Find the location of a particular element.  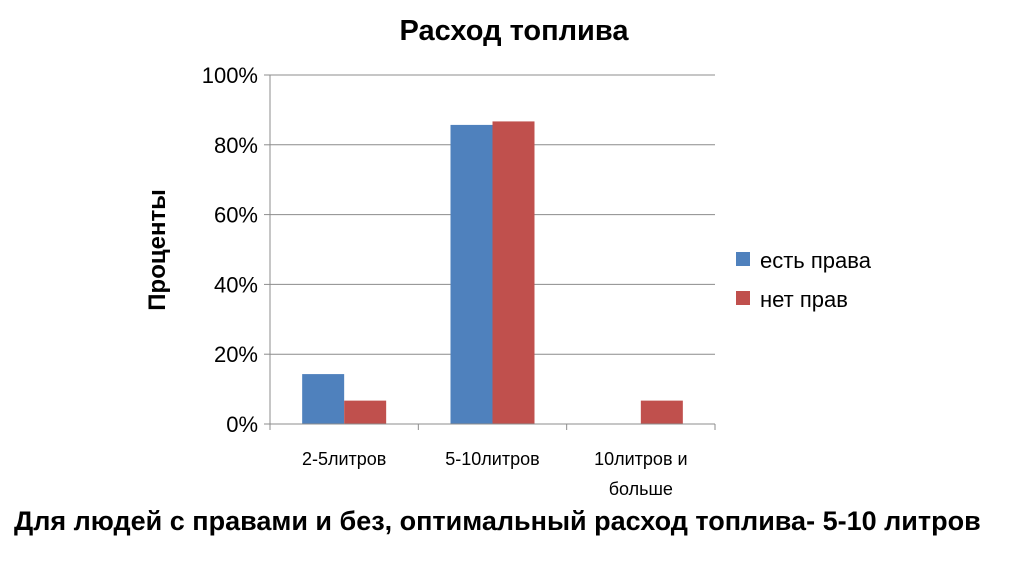

legend: есть права нет прав is located at coordinates (804, 280).